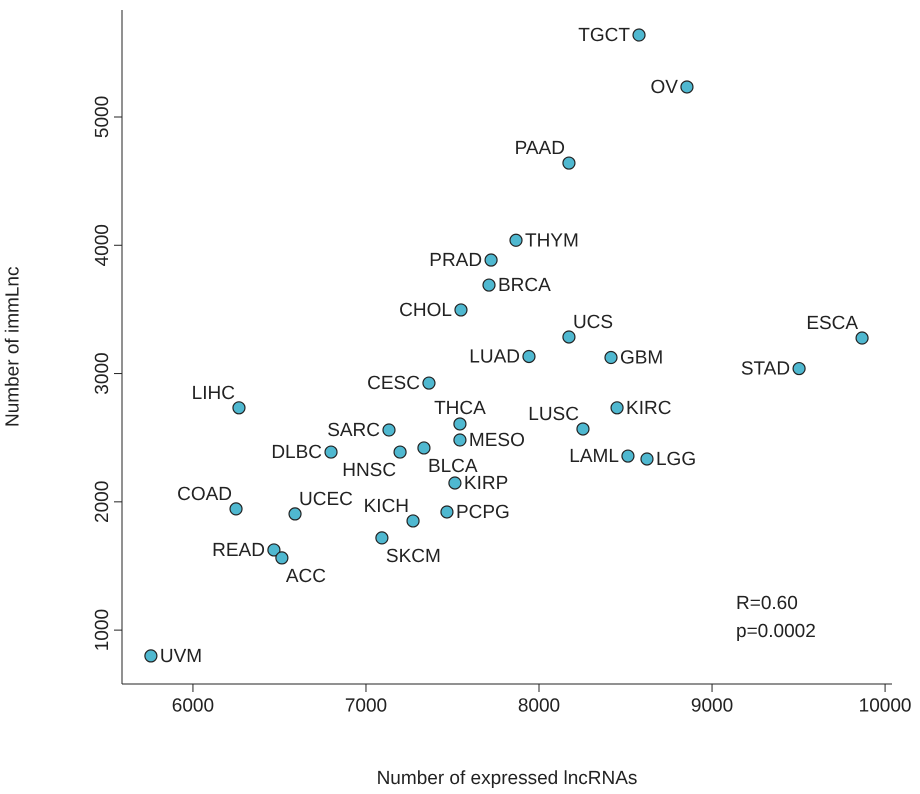 The width and height of the screenshot is (920, 794). I want to click on y-axis-title: Number of immLnc, so click(13, 346).